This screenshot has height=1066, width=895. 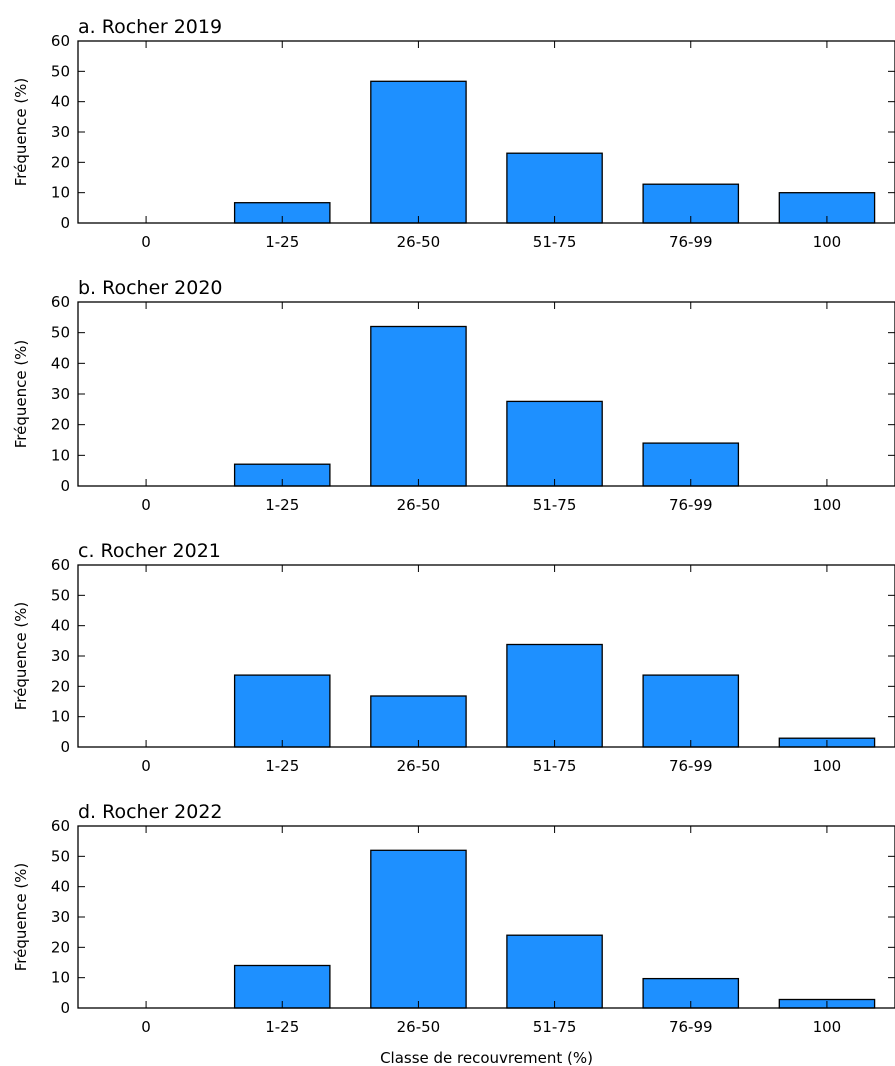 I want to click on x-axis-label: Classe de recouvrement (%), so click(x=486, y=1057).